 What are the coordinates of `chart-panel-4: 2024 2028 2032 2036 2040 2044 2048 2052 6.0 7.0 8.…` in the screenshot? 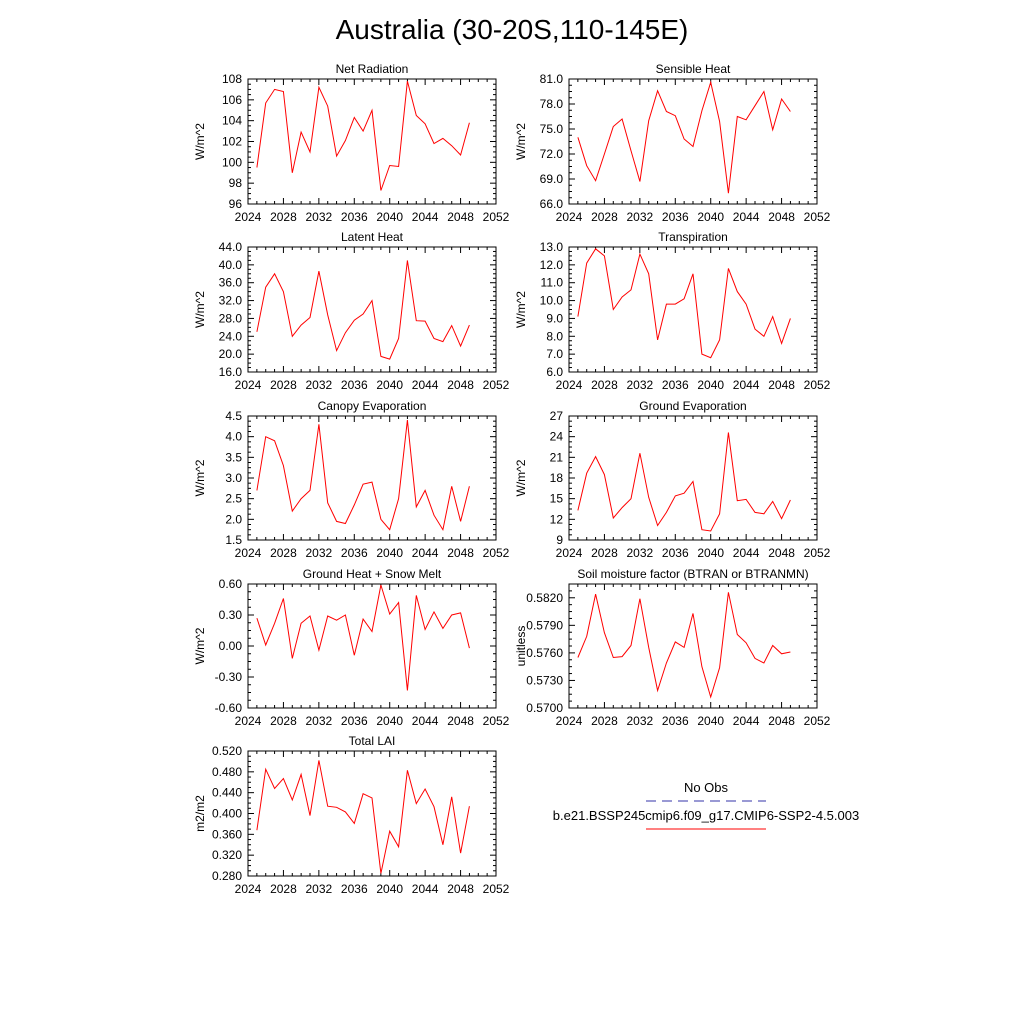 It's located at (672, 311).